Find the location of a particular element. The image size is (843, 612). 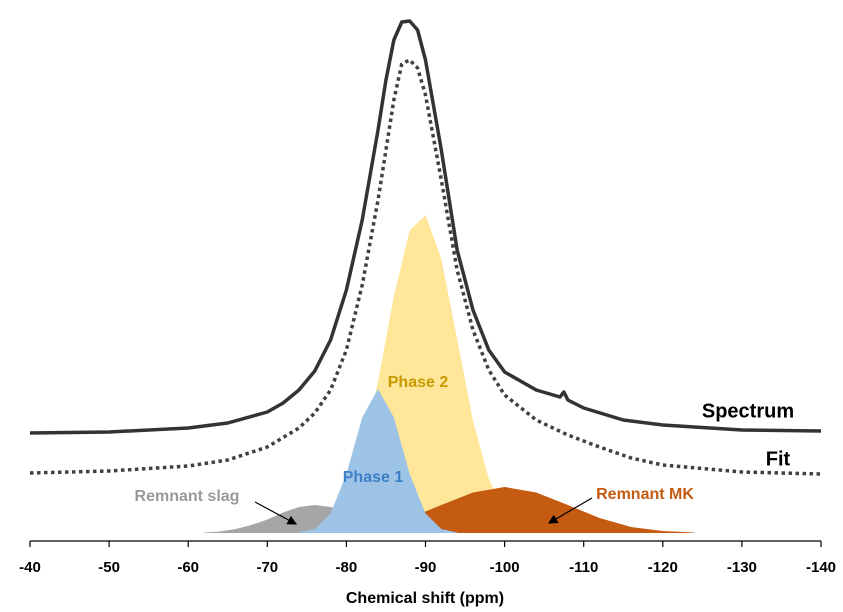

mk-arrow is located at coordinates (570, 510).